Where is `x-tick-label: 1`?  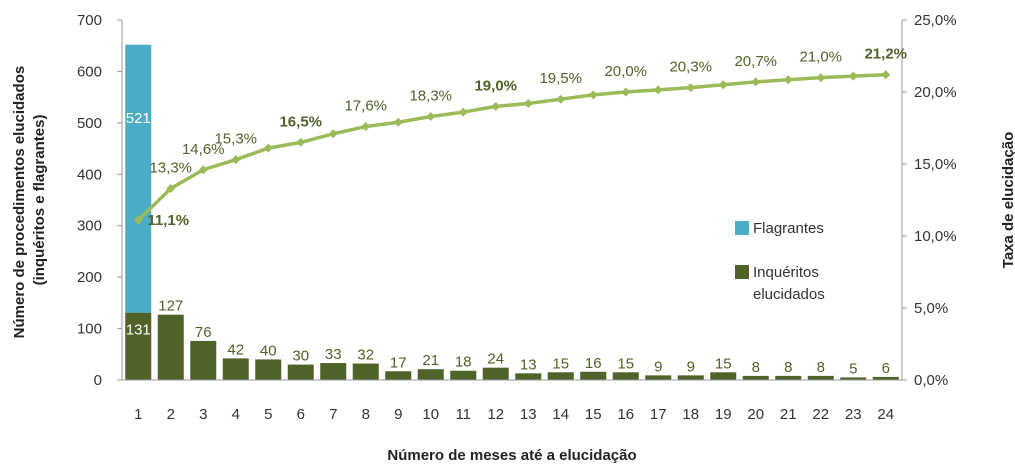
x-tick-label: 1 is located at coordinates (138, 414).